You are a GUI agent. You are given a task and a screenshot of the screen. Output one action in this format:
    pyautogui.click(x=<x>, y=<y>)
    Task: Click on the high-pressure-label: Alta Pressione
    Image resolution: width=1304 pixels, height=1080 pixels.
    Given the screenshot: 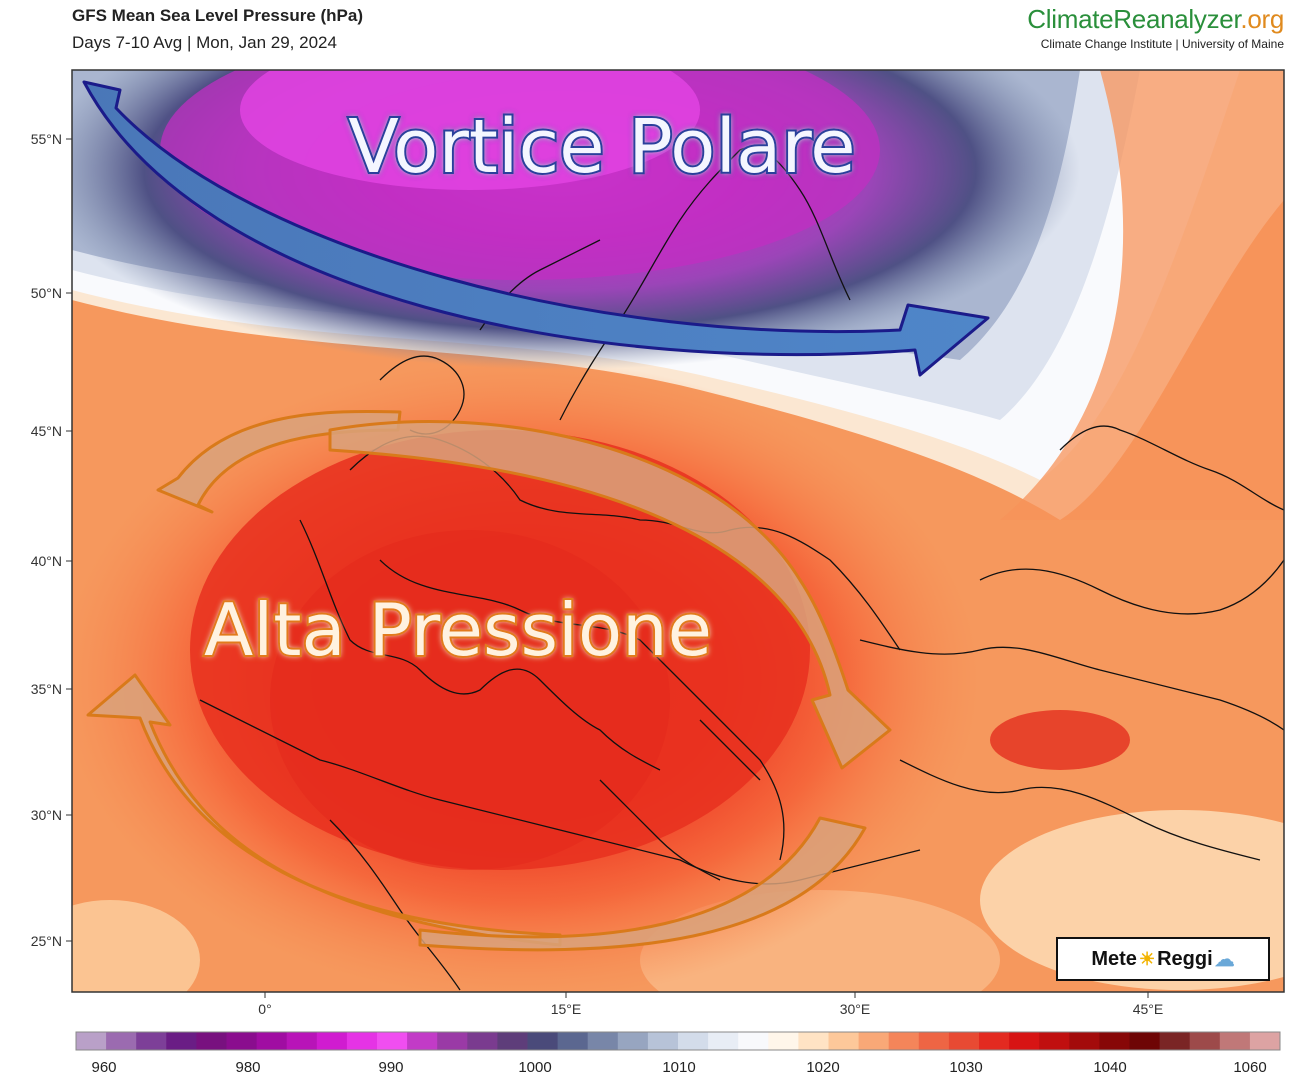 What is the action you would take?
    pyautogui.click(x=458, y=630)
    